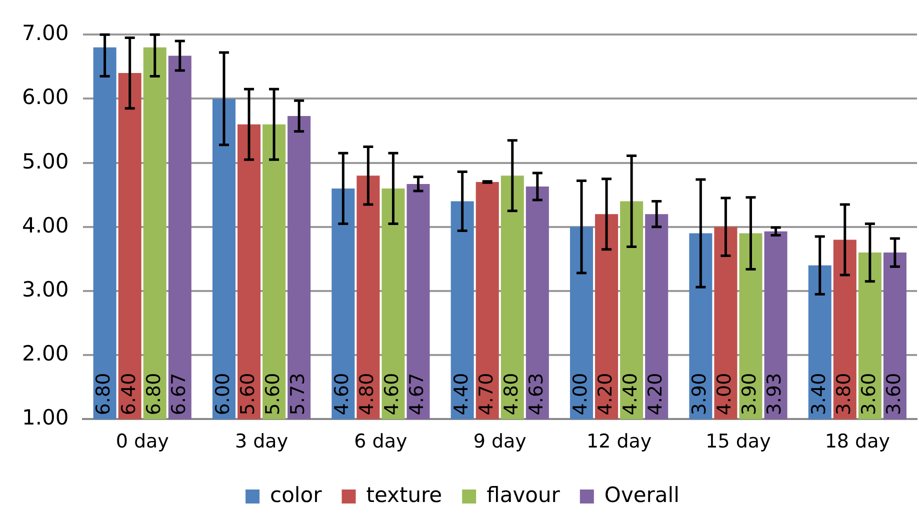 This screenshot has height=517, width=919. What do you see at coordinates (417, 394) in the screenshot?
I see `data-label: 4.67` at bounding box center [417, 394].